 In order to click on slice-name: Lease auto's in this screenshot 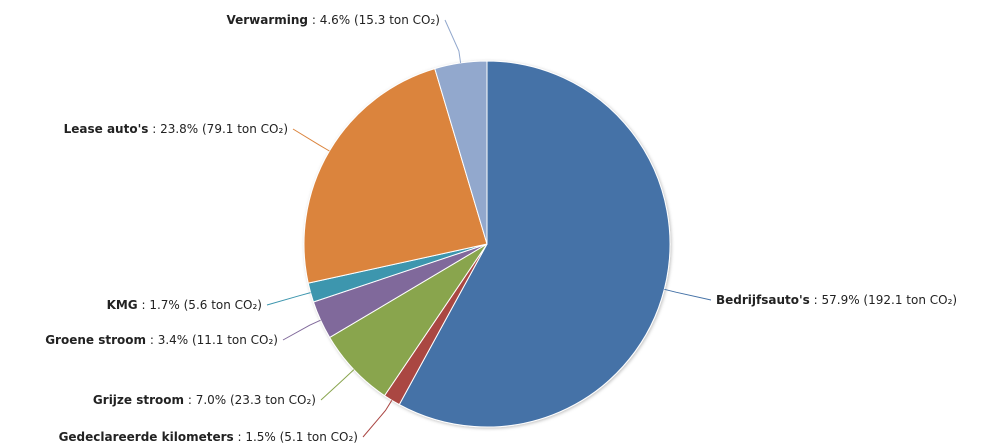, I will do `click(106, 129)`.